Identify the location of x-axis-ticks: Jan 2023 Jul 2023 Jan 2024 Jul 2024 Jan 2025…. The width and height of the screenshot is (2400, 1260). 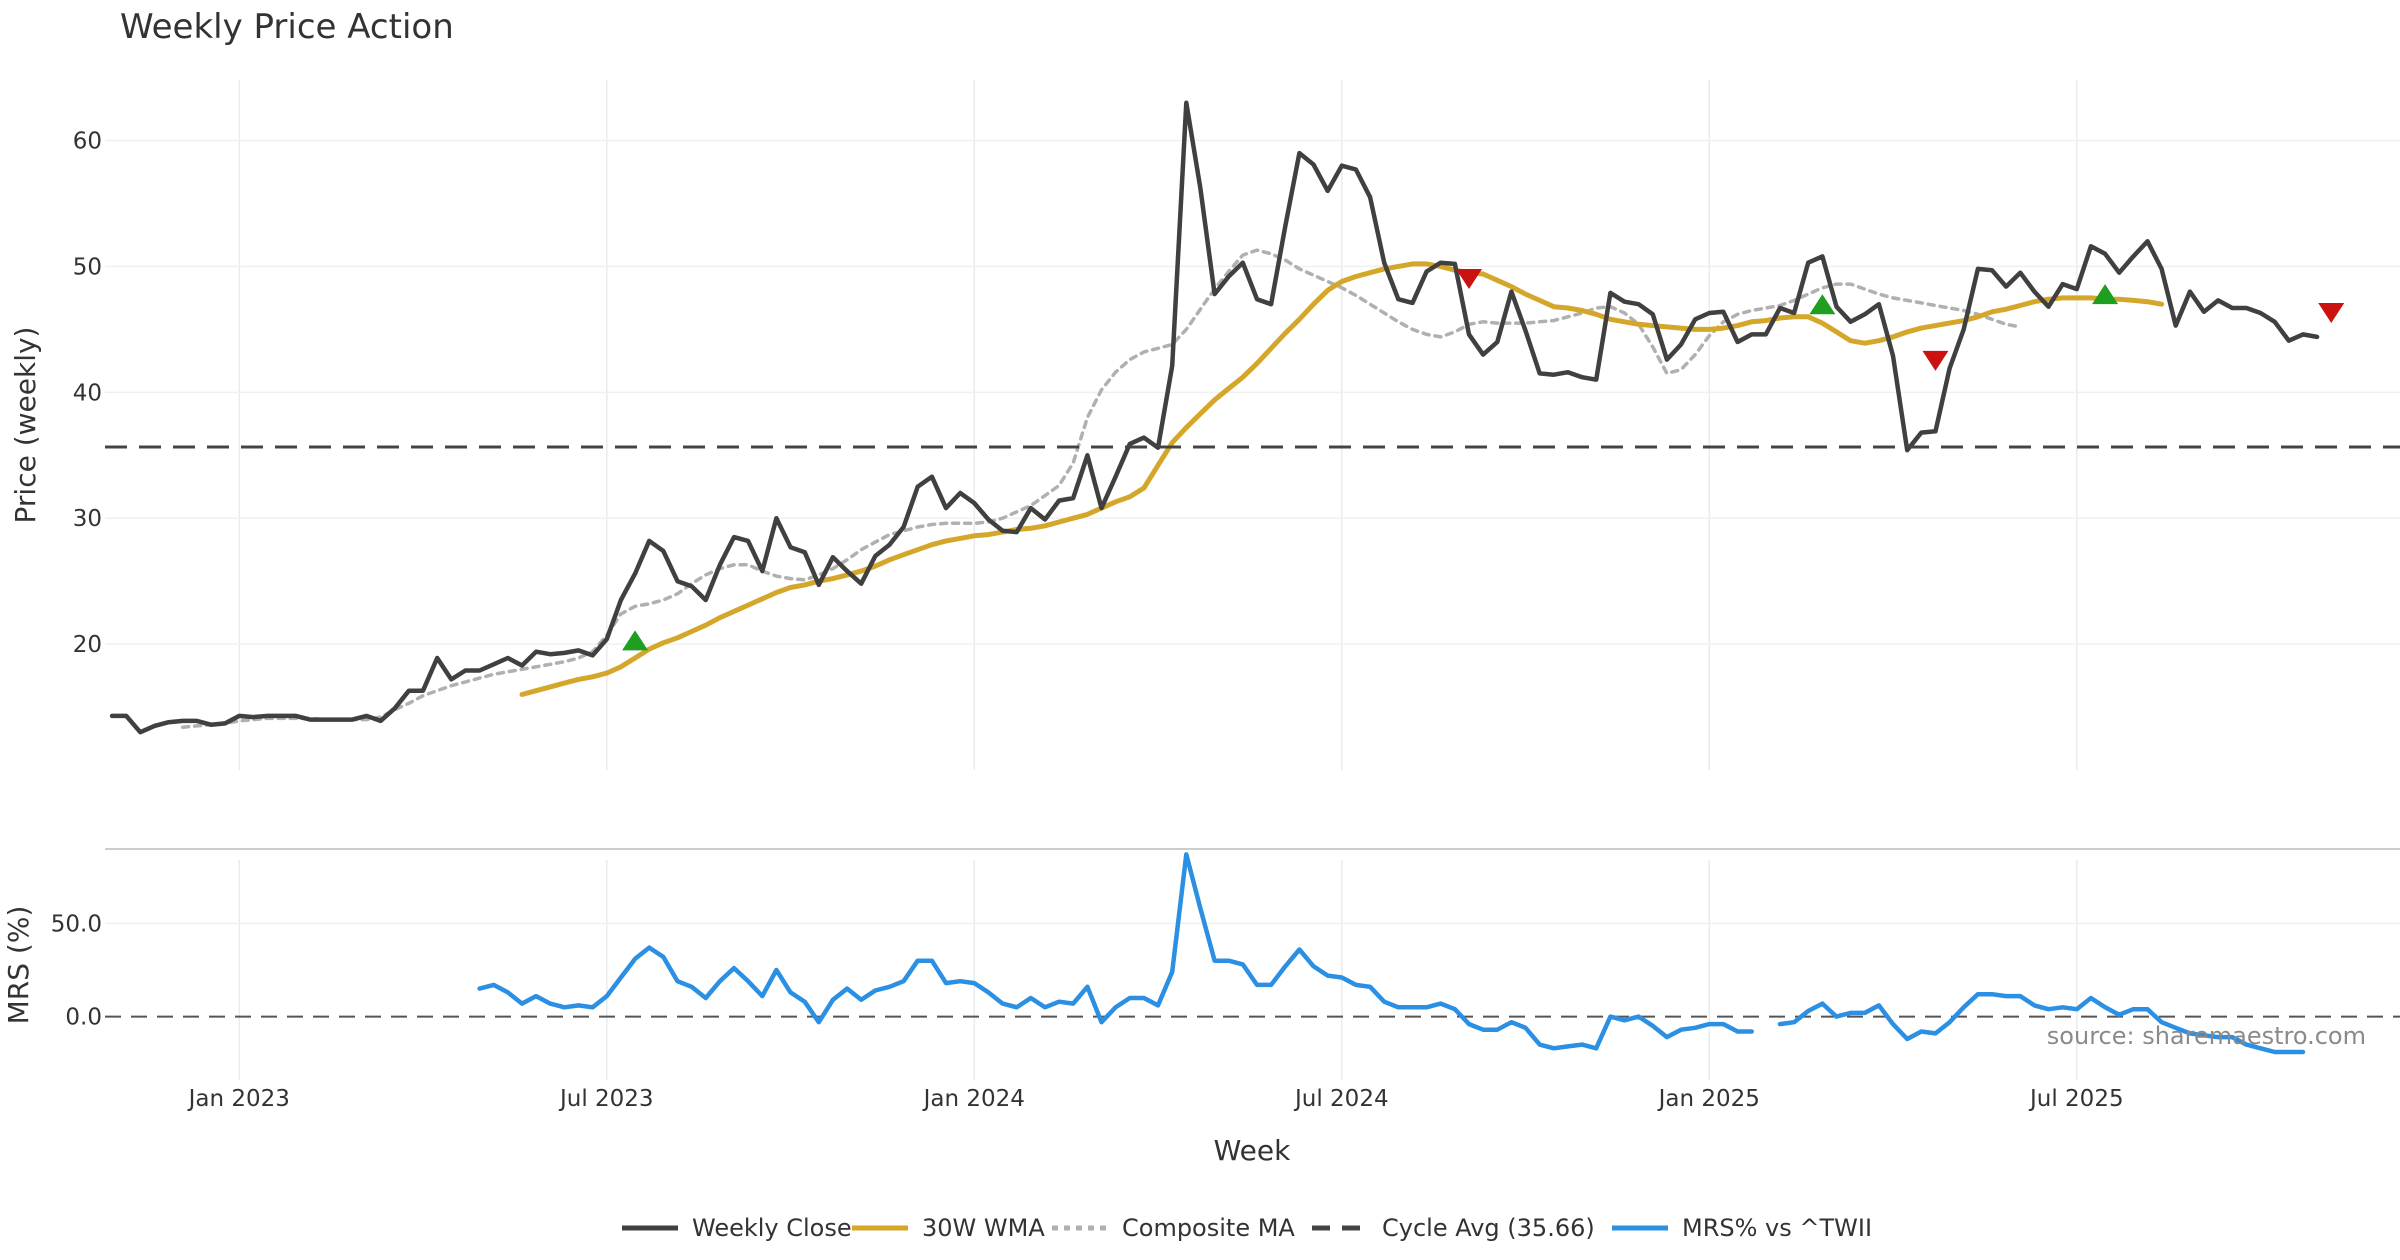
(1155, 1099).